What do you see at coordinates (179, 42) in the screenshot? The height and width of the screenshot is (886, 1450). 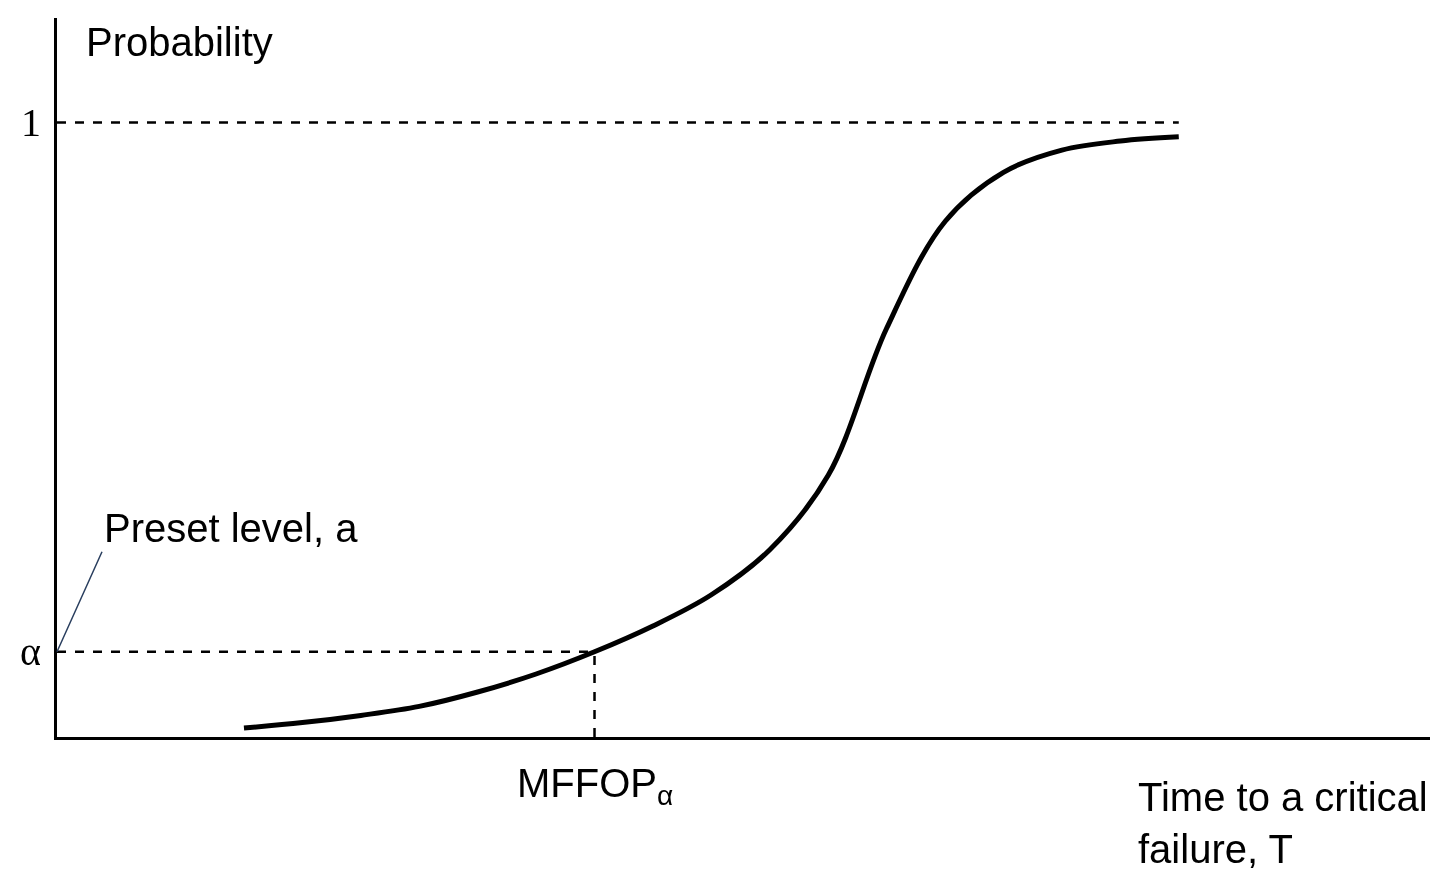 I see `y-axis-title: Probability` at bounding box center [179, 42].